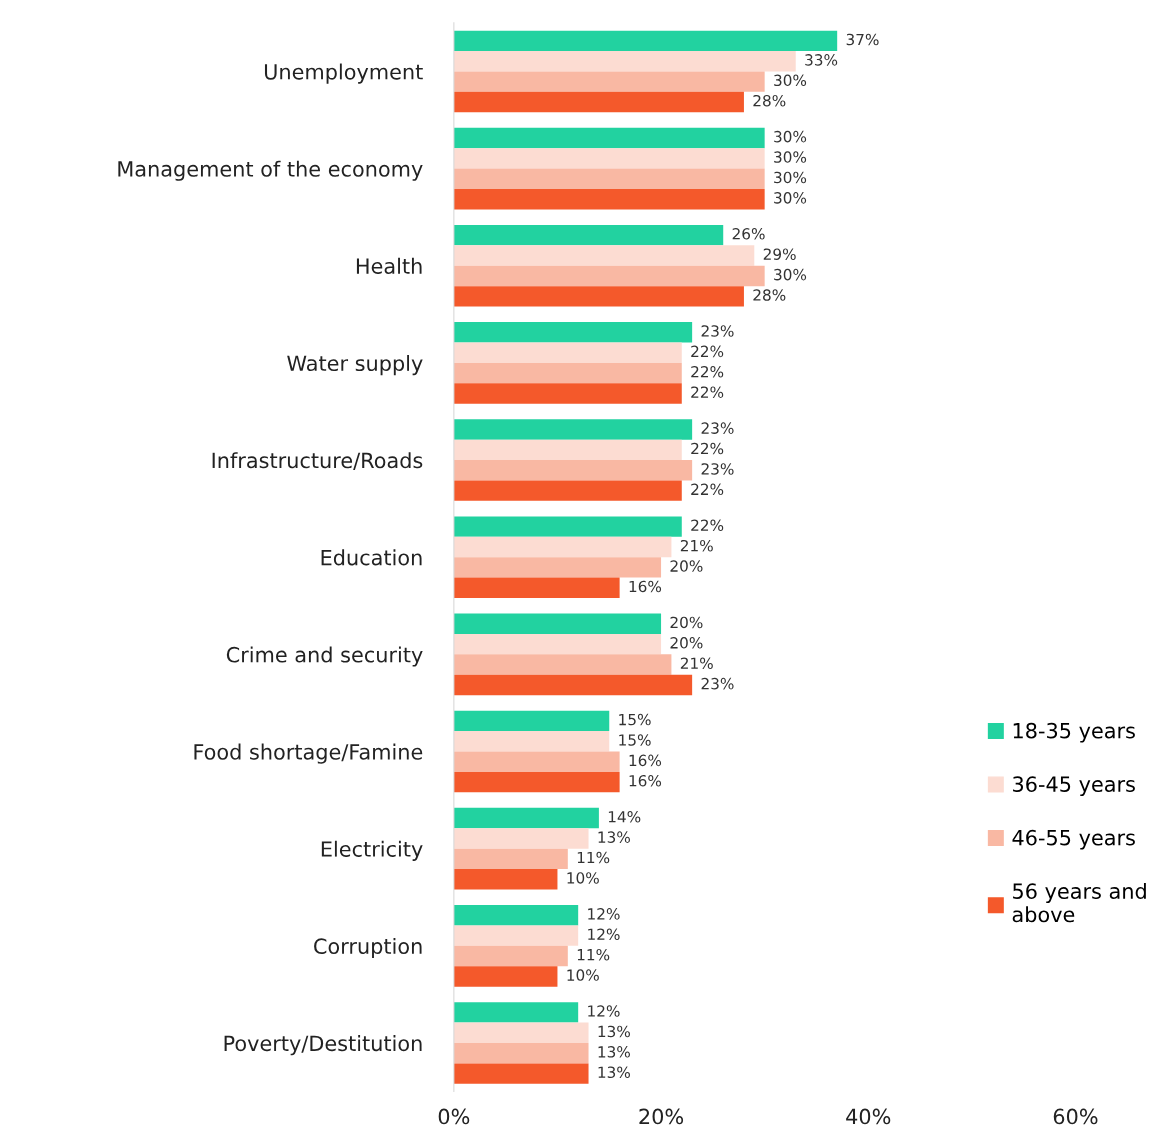 The width and height of the screenshot is (1149, 1143). Describe the element at coordinates (862, 39) in the screenshot. I see `data-label: 37%` at that location.